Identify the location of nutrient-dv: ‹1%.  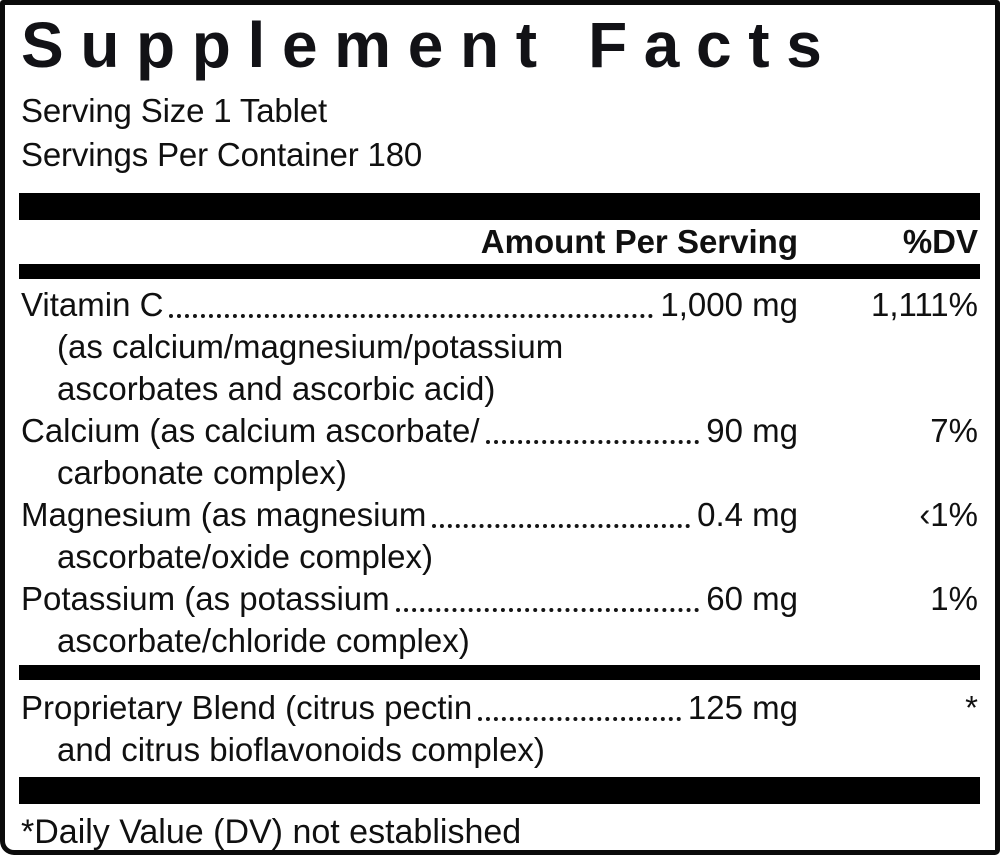
(948, 514).